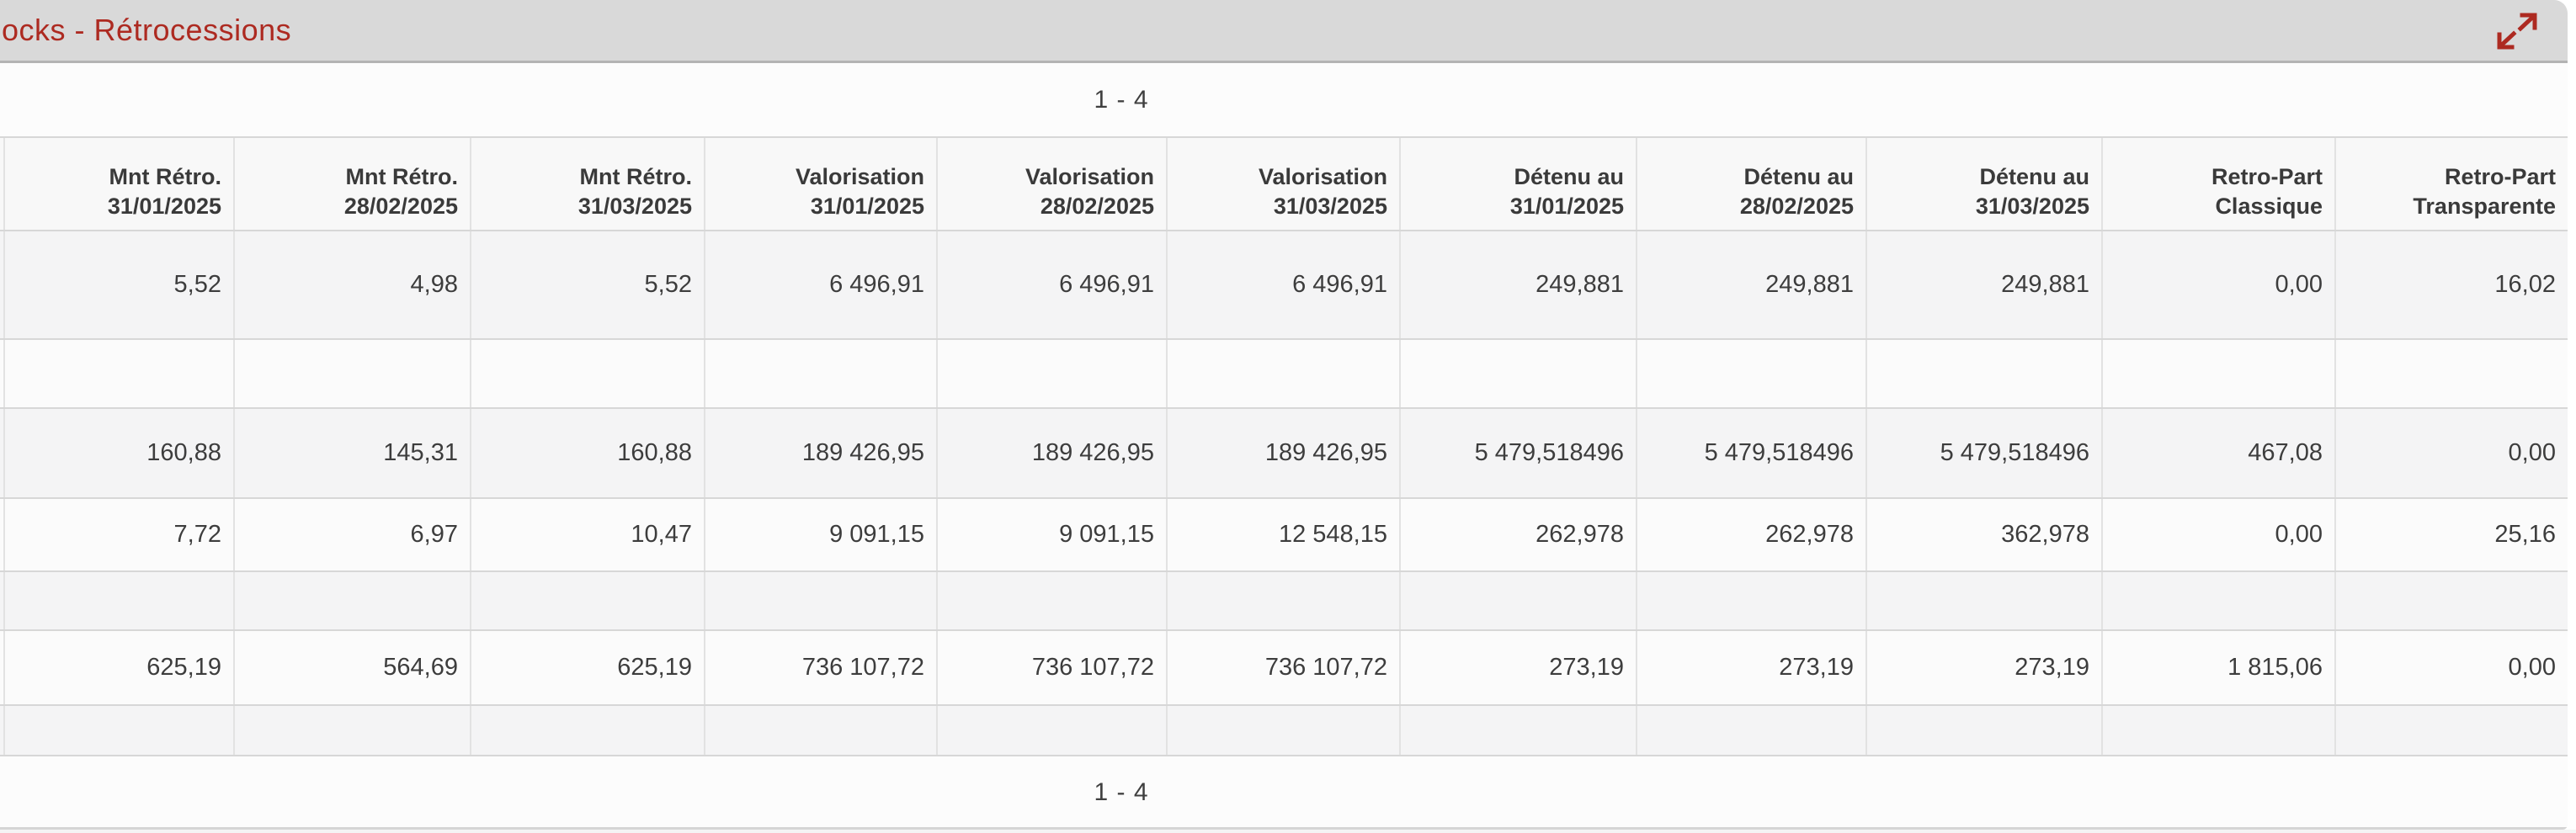 This screenshot has height=833, width=2576. Describe the element at coordinates (118, 535) in the screenshot. I see `table-cell: 7,72` at that location.